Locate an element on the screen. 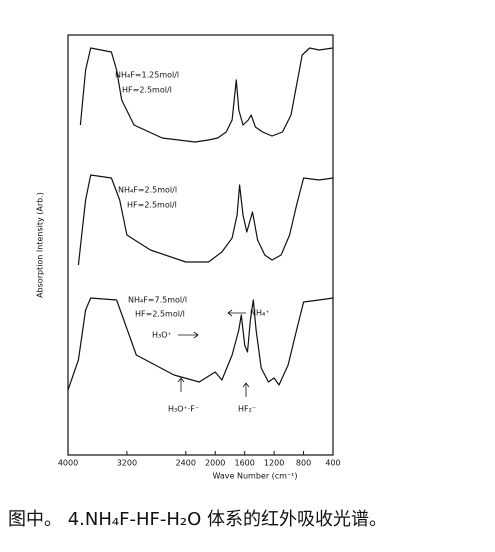 This screenshot has height=552, width=495. x-axis-label: Wave Number (cm⁻¹) is located at coordinates (254, 476).